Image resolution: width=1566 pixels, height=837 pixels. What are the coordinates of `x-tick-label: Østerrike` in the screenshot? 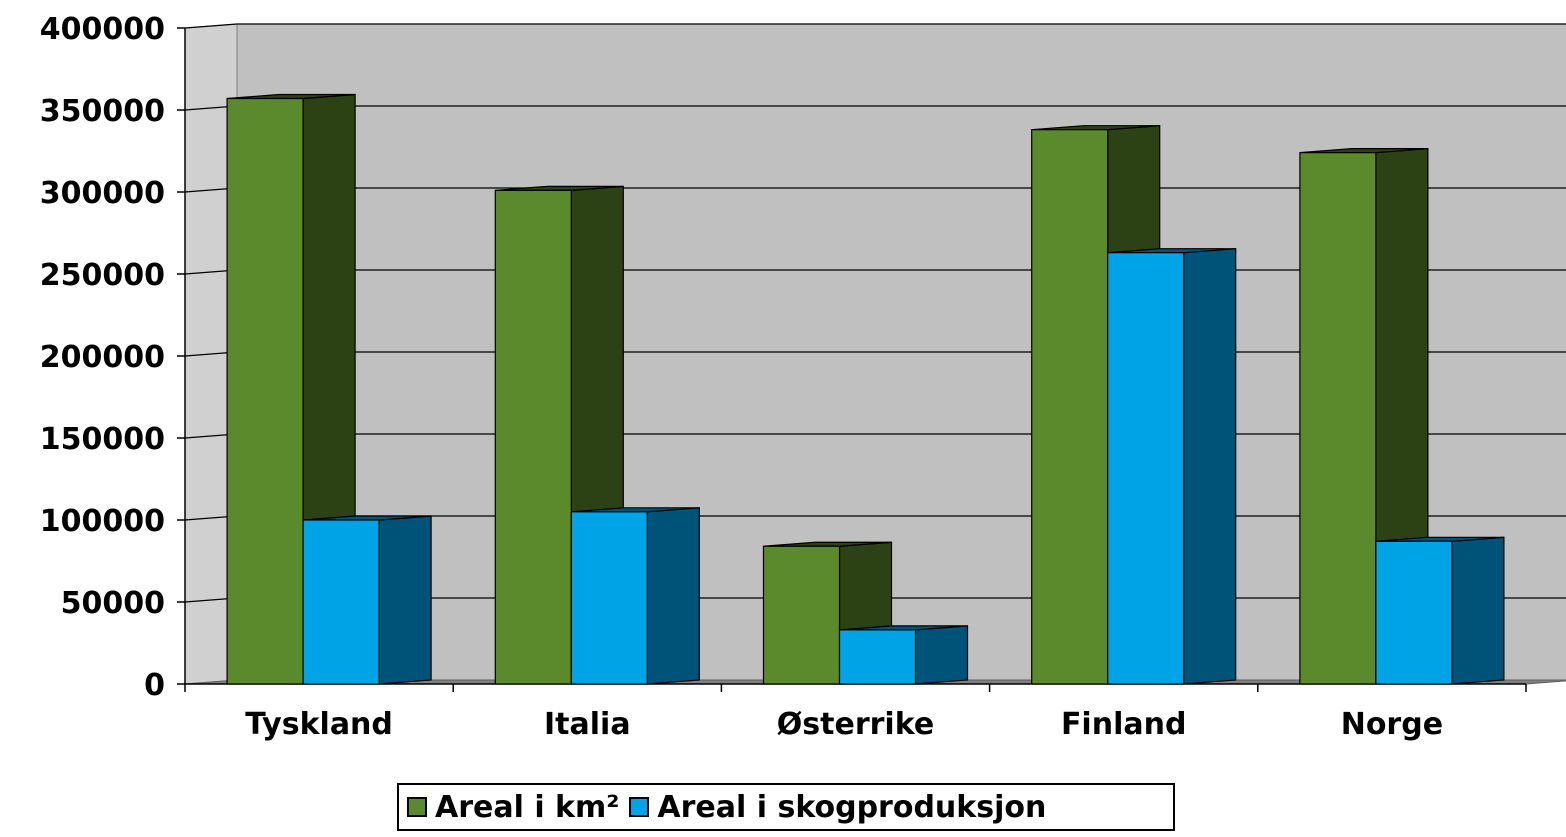 It's located at (855, 724).